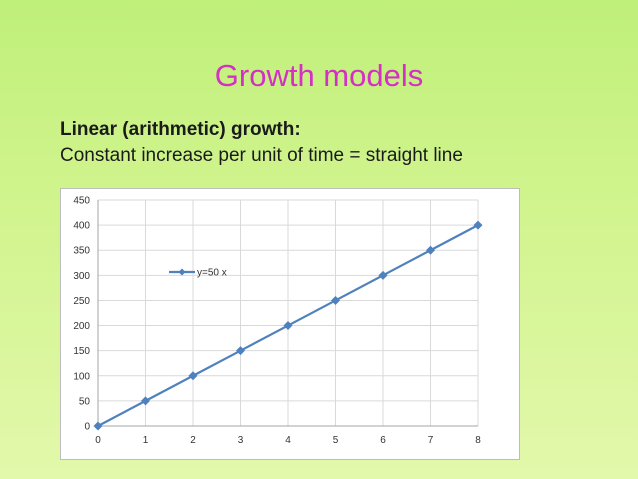 The width and height of the screenshot is (638, 479). I want to click on y-tick-label: 100, so click(81, 376).